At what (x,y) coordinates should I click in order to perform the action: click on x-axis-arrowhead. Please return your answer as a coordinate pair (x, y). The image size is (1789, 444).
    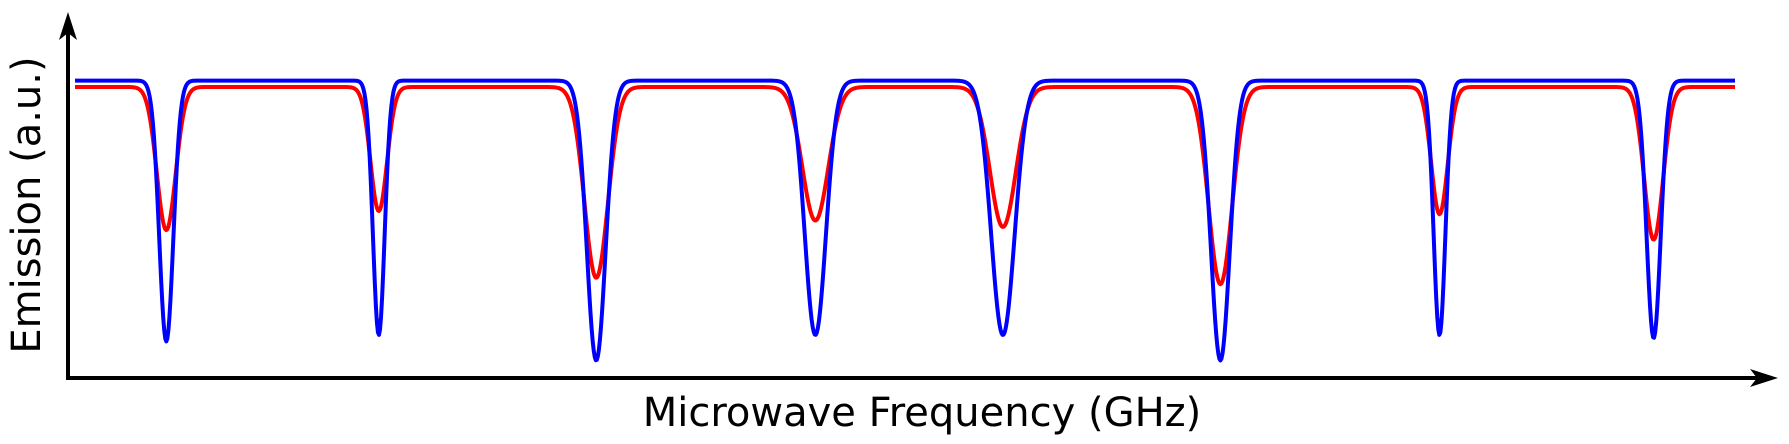
    Looking at the image, I should click on (1764, 378).